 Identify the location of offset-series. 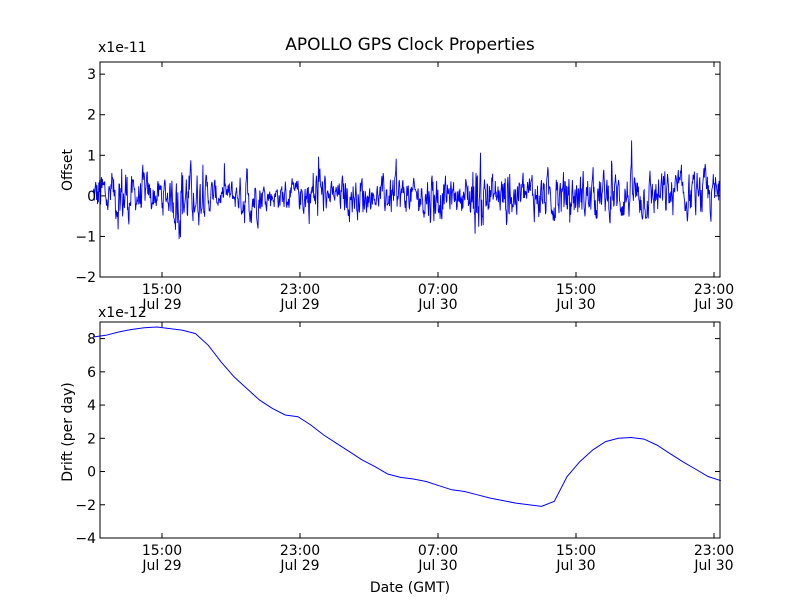
(406, 190).